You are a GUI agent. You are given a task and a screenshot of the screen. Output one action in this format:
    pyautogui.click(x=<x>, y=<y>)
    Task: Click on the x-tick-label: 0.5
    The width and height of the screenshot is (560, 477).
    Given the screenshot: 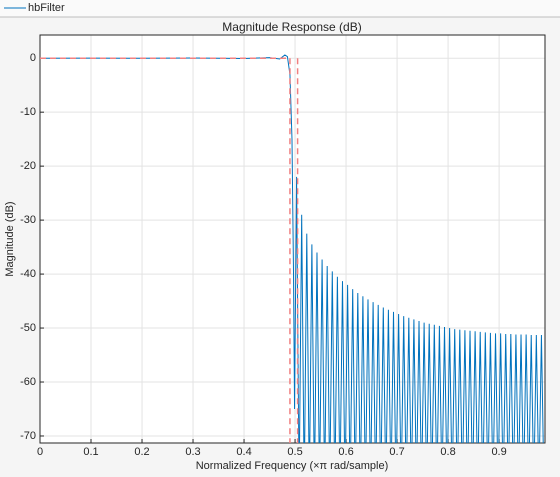 What is the action you would take?
    pyautogui.click(x=294, y=452)
    